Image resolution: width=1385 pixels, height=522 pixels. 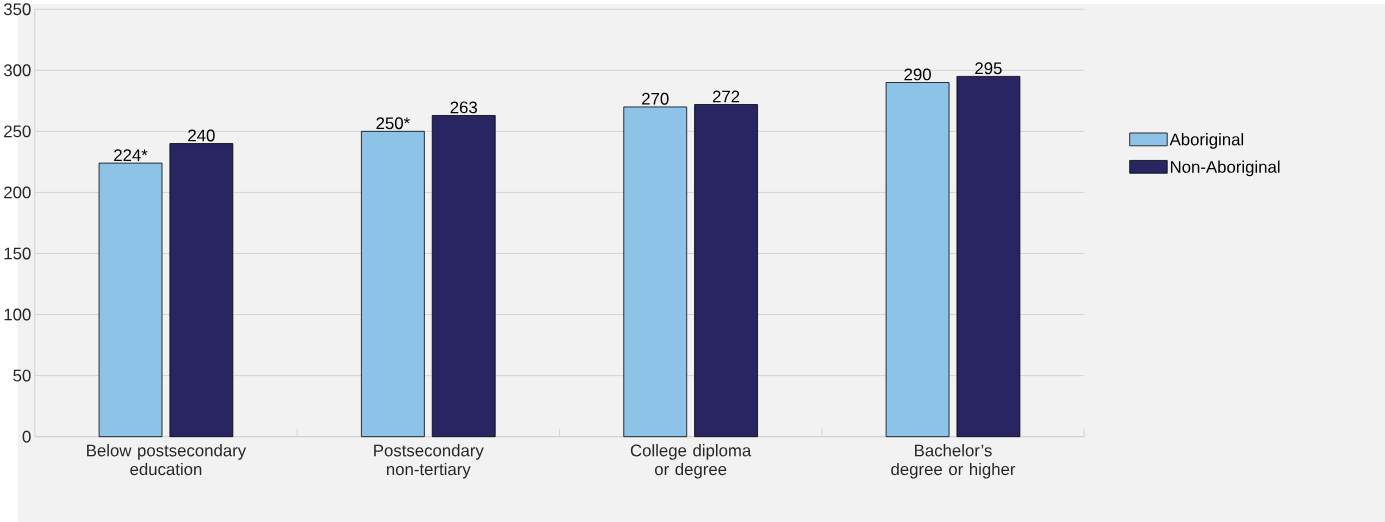 What do you see at coordinates (17, 131) in the screenshot?
I see `y-tick-label: 250` at bounding box center [17, 131].